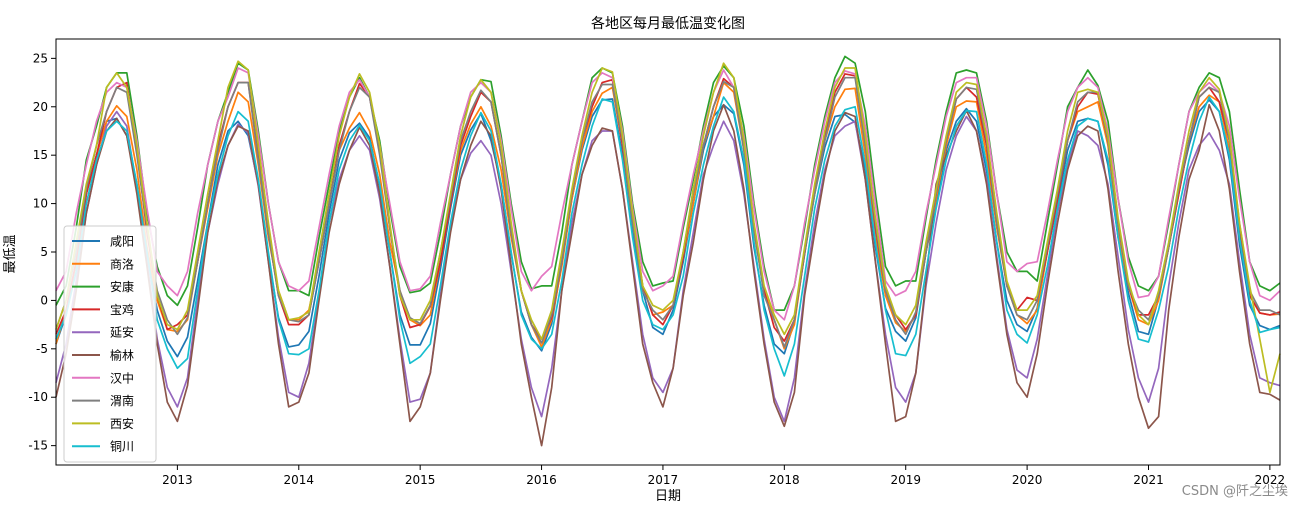 The width and height of the screenshot is (1302, 507). What do you see at coordinates (40, 107) in the screenshot?
I see `y-tick-label-7: 20` at bounding box center [40, 107].